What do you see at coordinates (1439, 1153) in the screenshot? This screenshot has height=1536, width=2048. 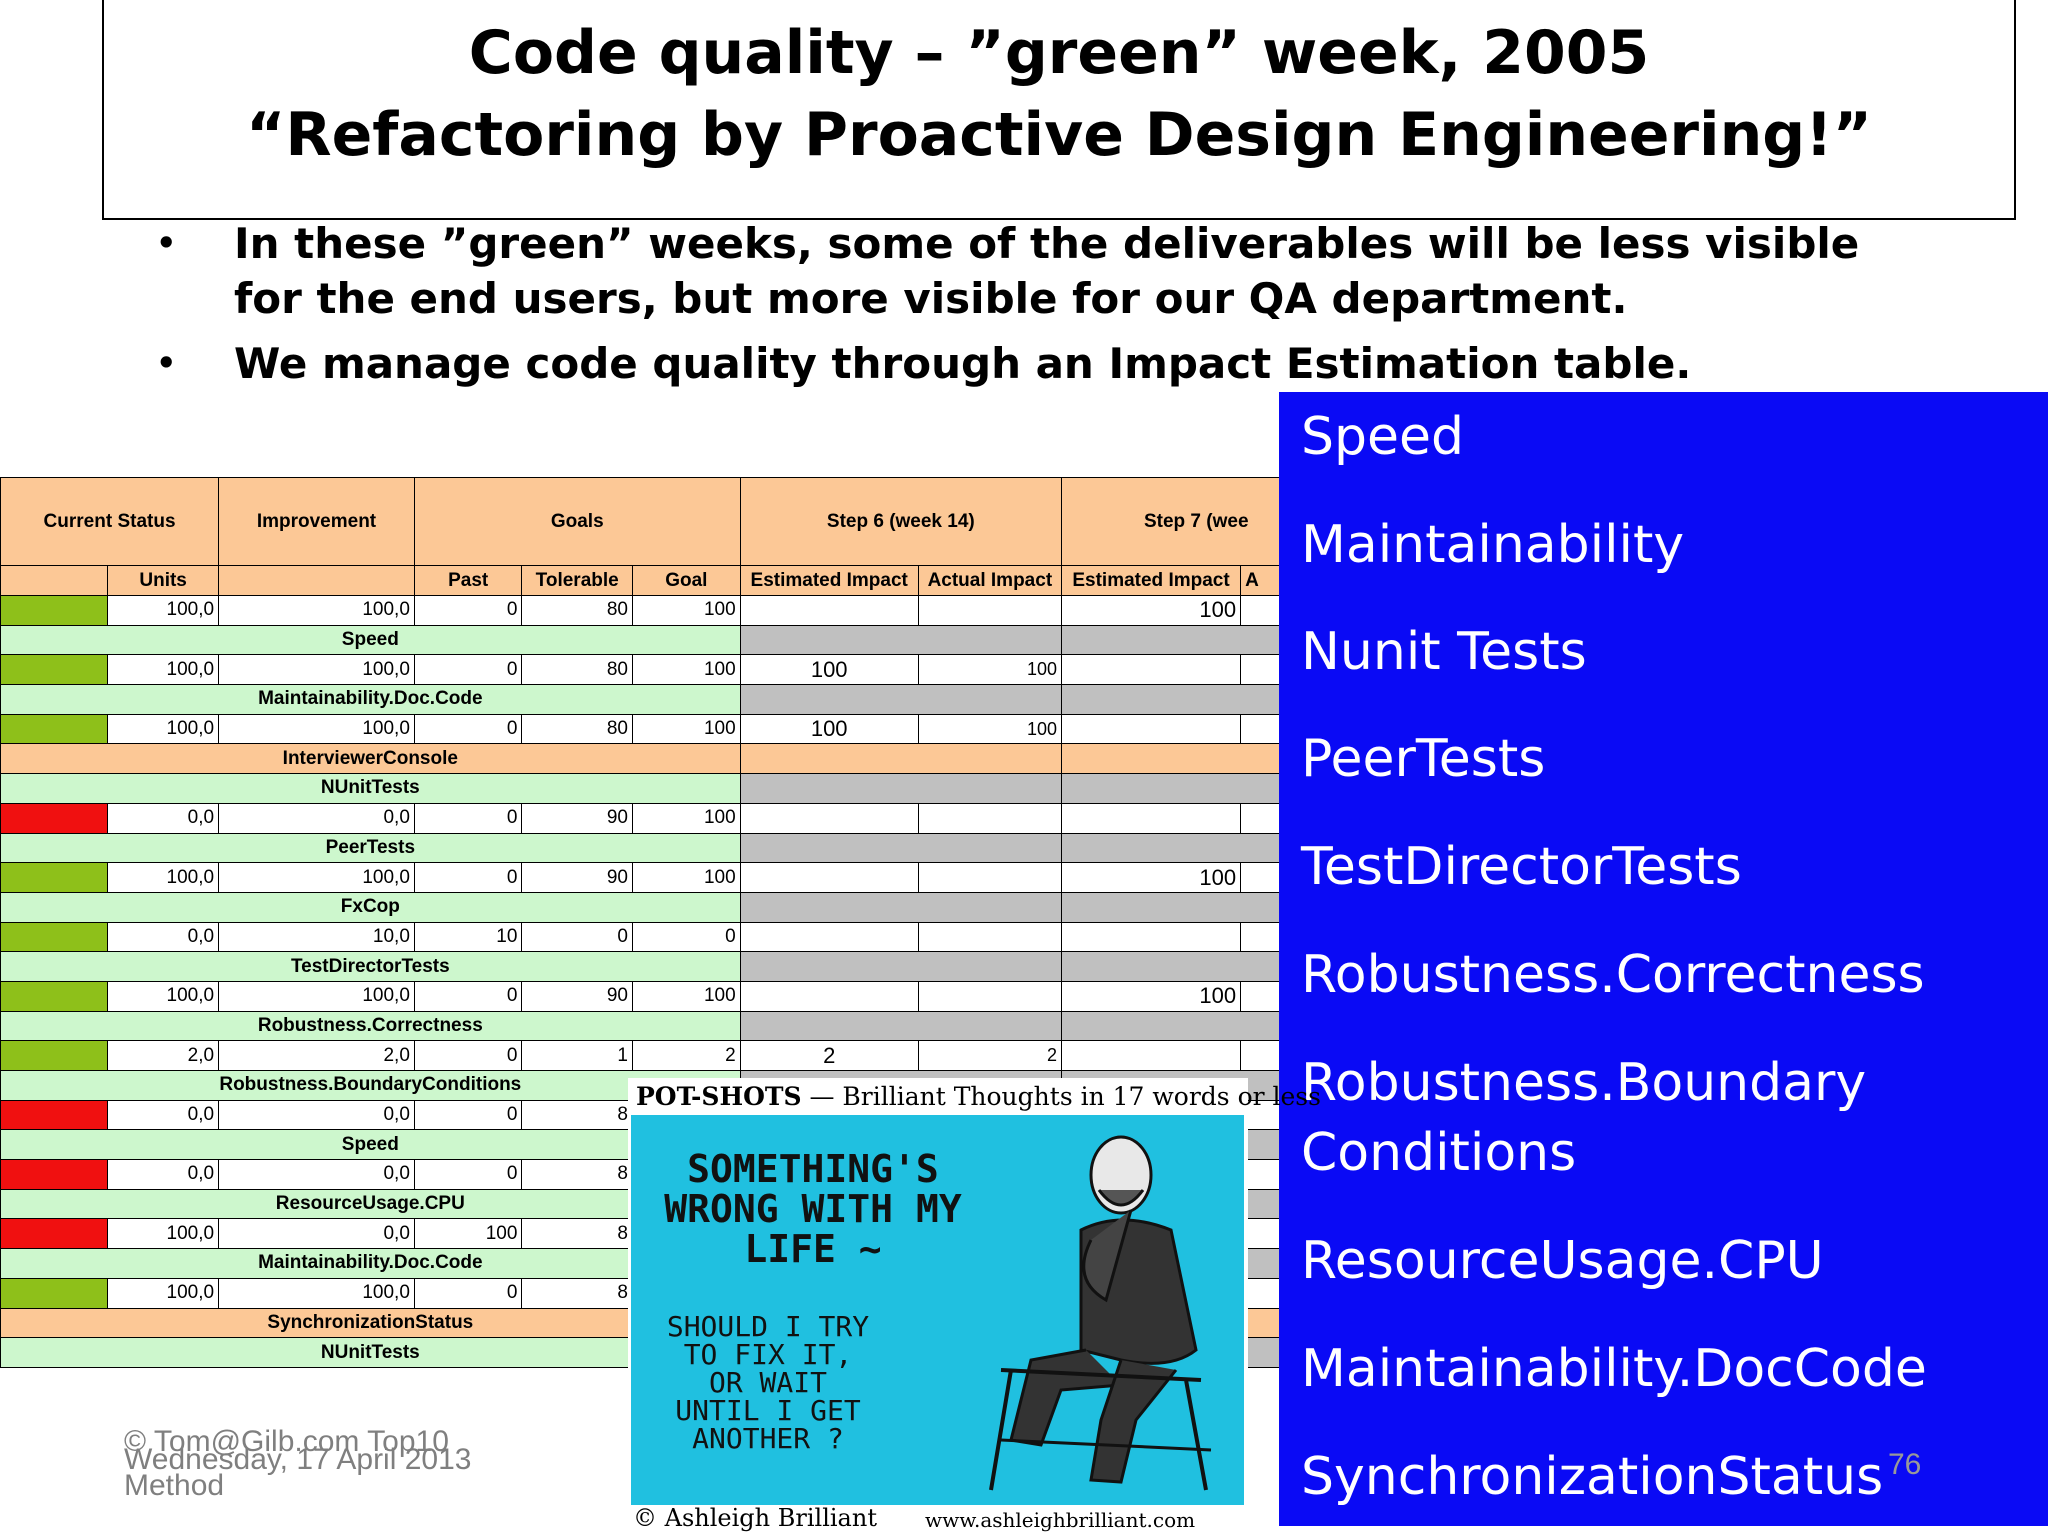 I see `objective-item: Conditions` at bounding box center [1439, 1153].